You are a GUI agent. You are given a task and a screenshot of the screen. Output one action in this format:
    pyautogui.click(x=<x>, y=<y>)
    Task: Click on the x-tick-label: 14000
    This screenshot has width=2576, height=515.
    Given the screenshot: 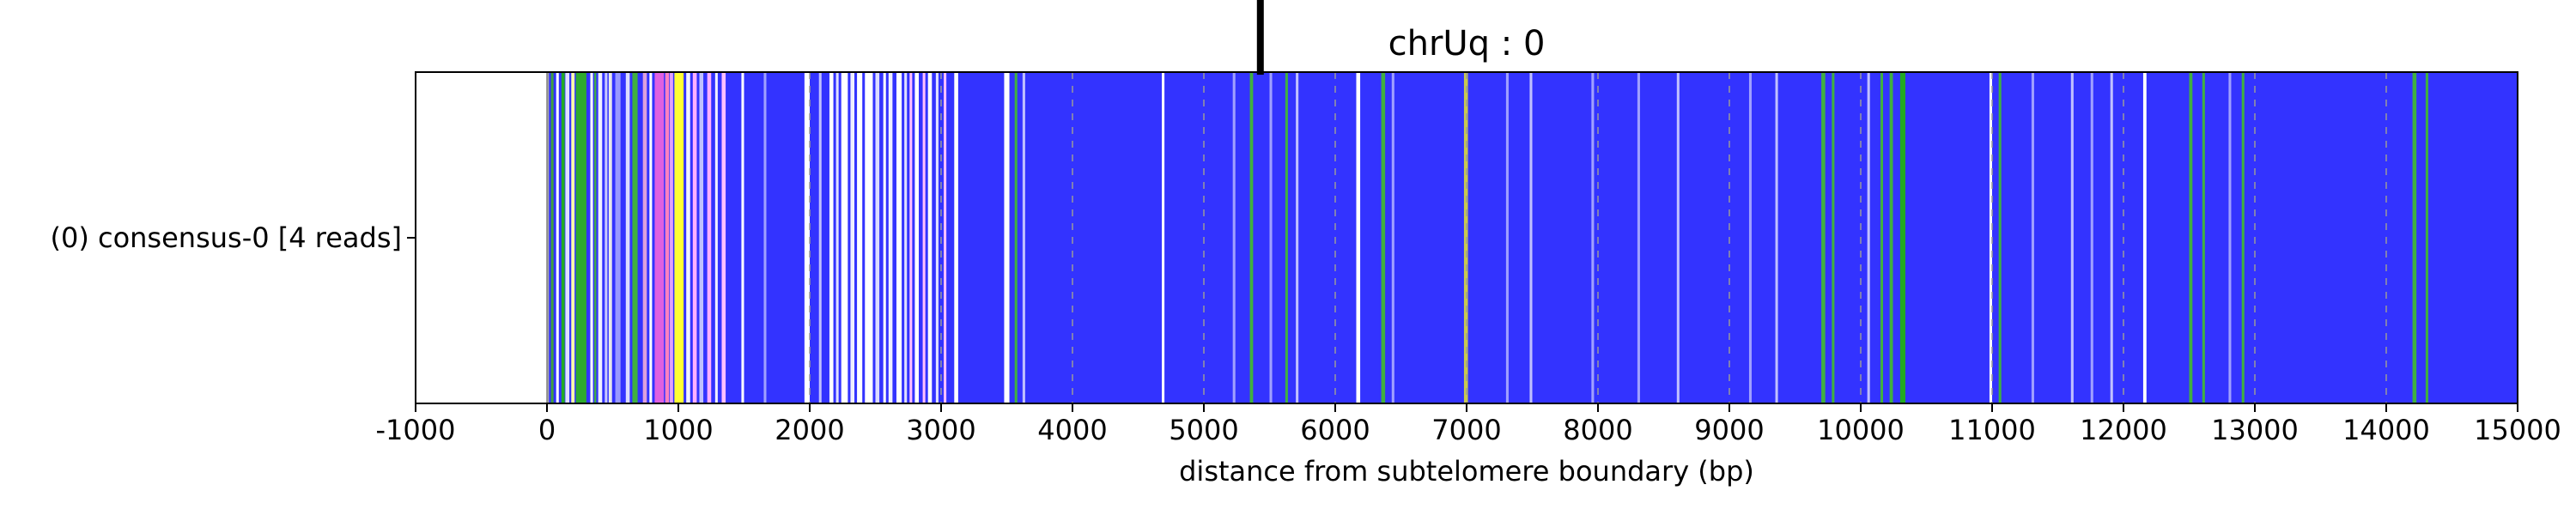 What is the action you would take?
    pyautogui.click(x=2386, y=430)
    